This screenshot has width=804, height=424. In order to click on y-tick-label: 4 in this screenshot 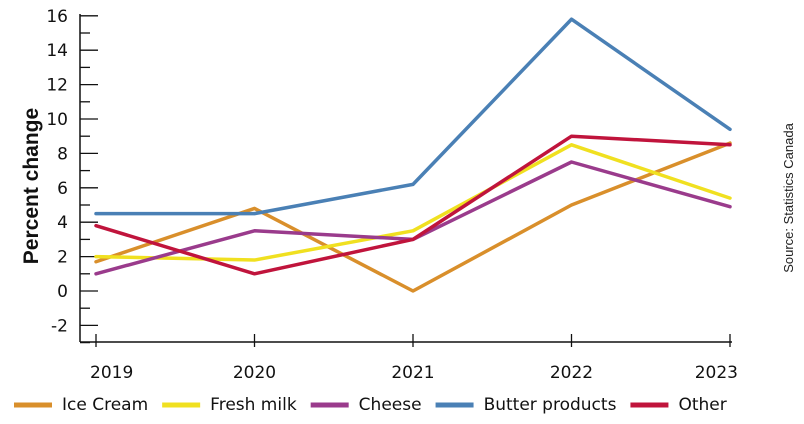, I will do `click(62, 223)`.